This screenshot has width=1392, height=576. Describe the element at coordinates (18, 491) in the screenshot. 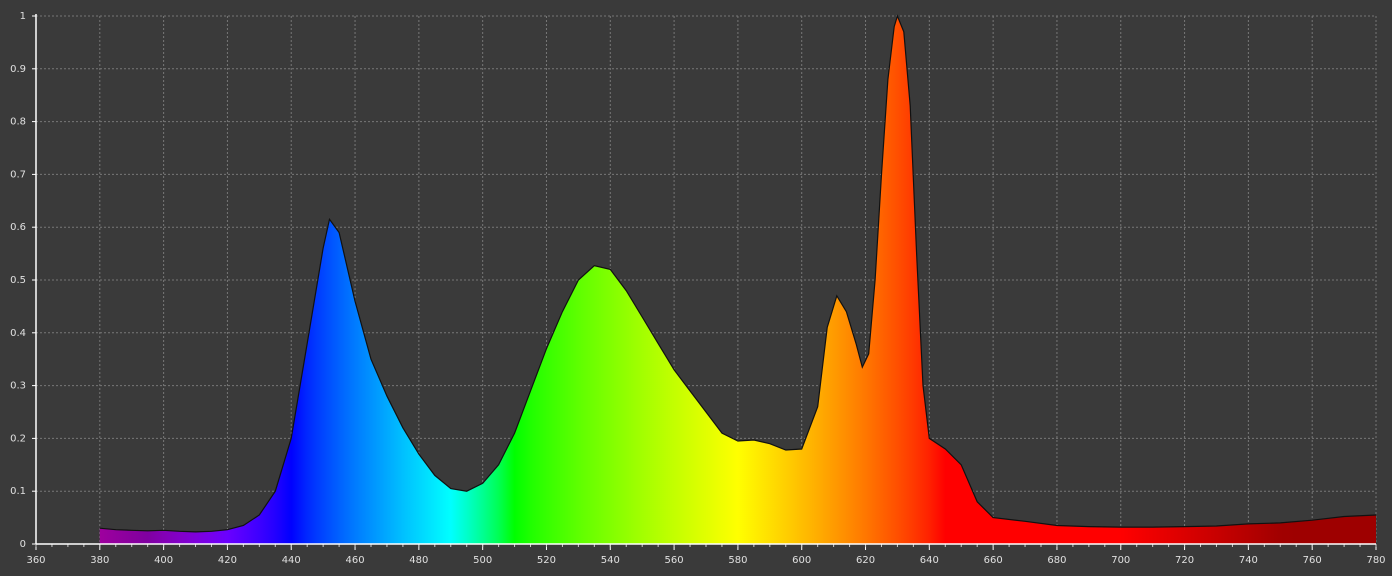

I see `y-tick-label: 0.1` at that location.